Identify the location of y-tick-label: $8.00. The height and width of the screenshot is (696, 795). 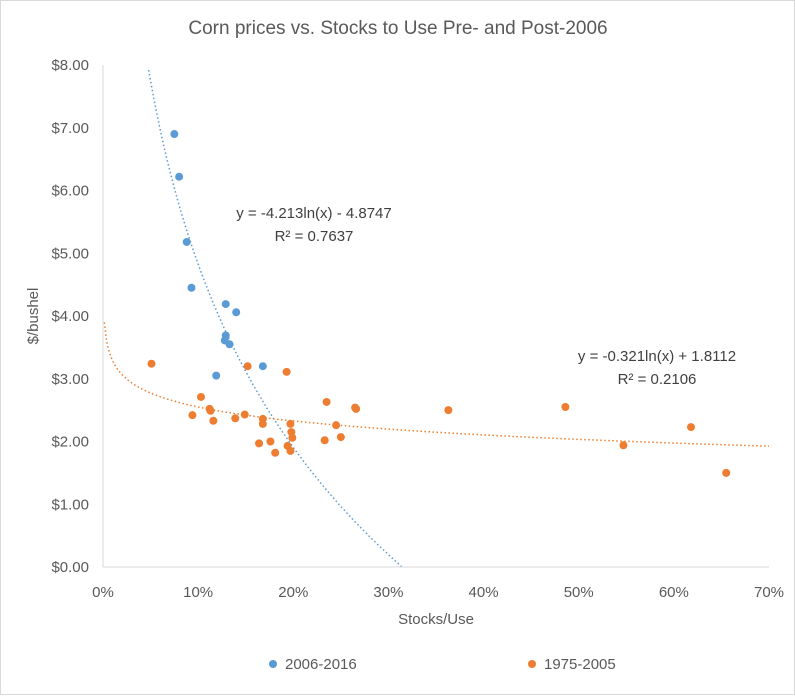
(70, 65).